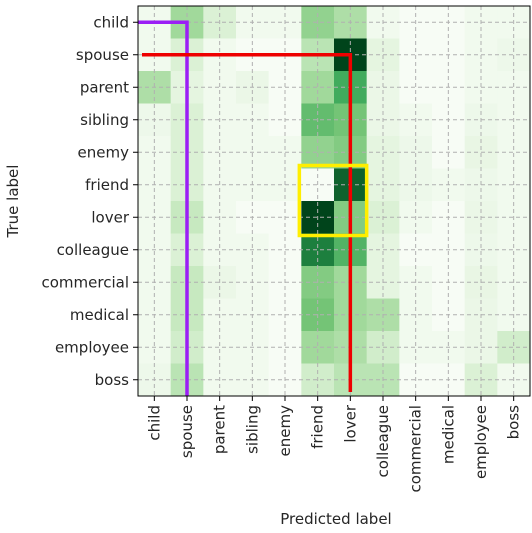 The width and height of the screenshot is (532, 533). Describe the element at coordinates (187, 431) in the screenshot. I see `x-tick-label: spouse` at that location.